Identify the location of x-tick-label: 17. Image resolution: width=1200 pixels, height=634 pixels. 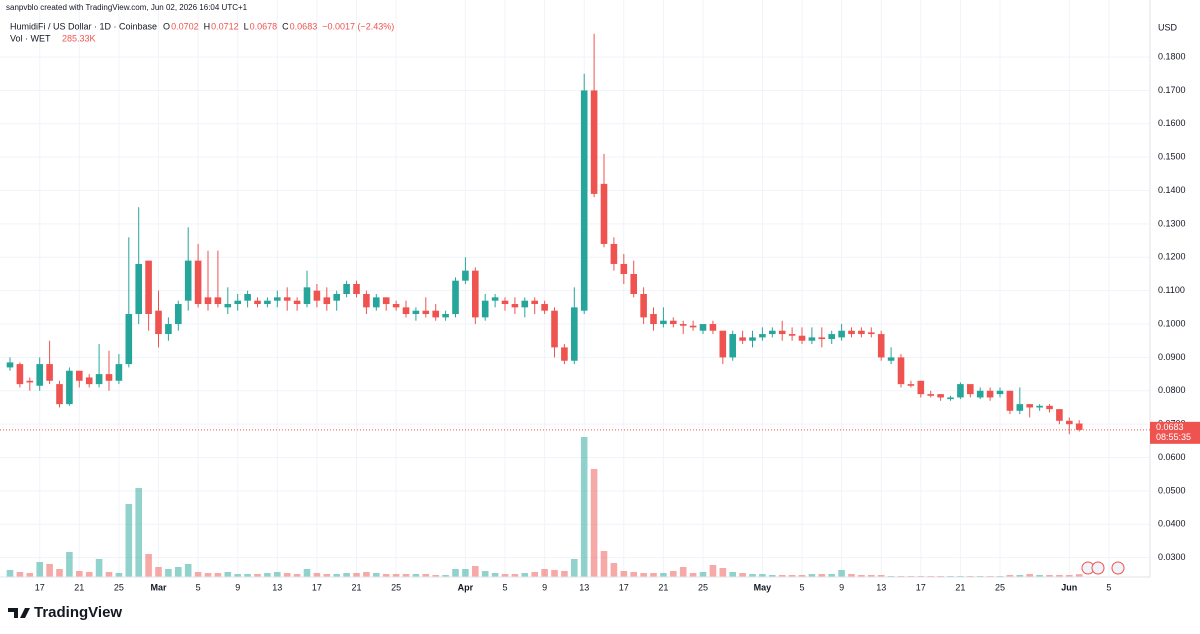
(921, 587).